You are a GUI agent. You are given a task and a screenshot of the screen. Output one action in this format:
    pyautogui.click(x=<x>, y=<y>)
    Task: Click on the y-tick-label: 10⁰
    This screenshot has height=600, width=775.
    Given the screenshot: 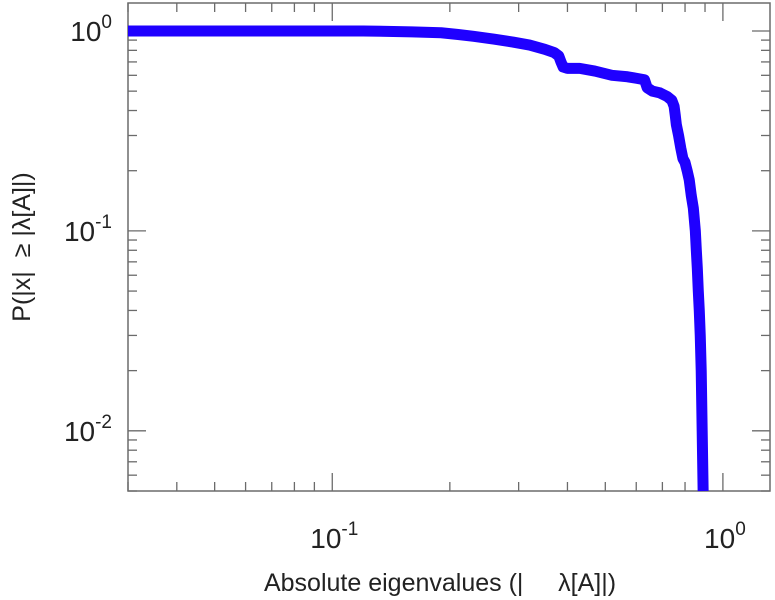 What is the action you would take?
    pyautogui.click(x=91, y=29)
    